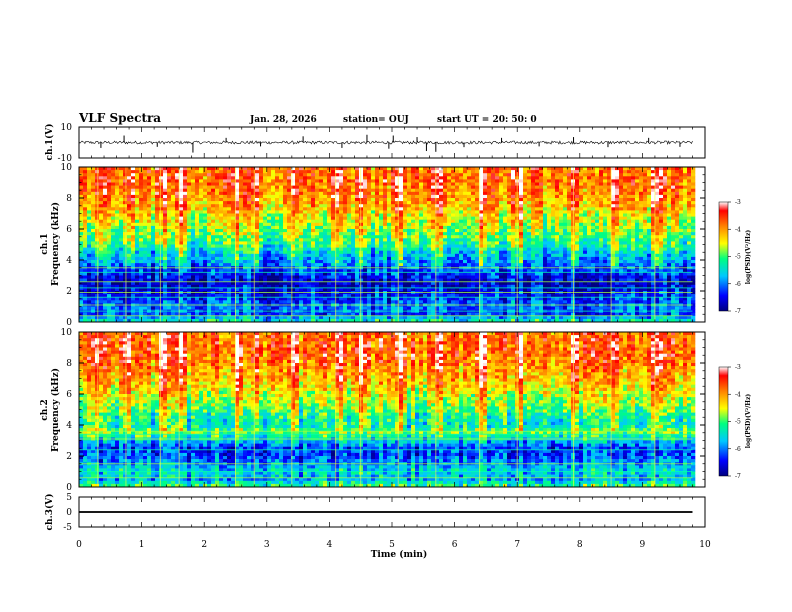 The height and width of the screenshot is (612, 792). I want to click on ch1-colorbar-ticks: -3 -4 -5 -6 -7, so click(734, 257).